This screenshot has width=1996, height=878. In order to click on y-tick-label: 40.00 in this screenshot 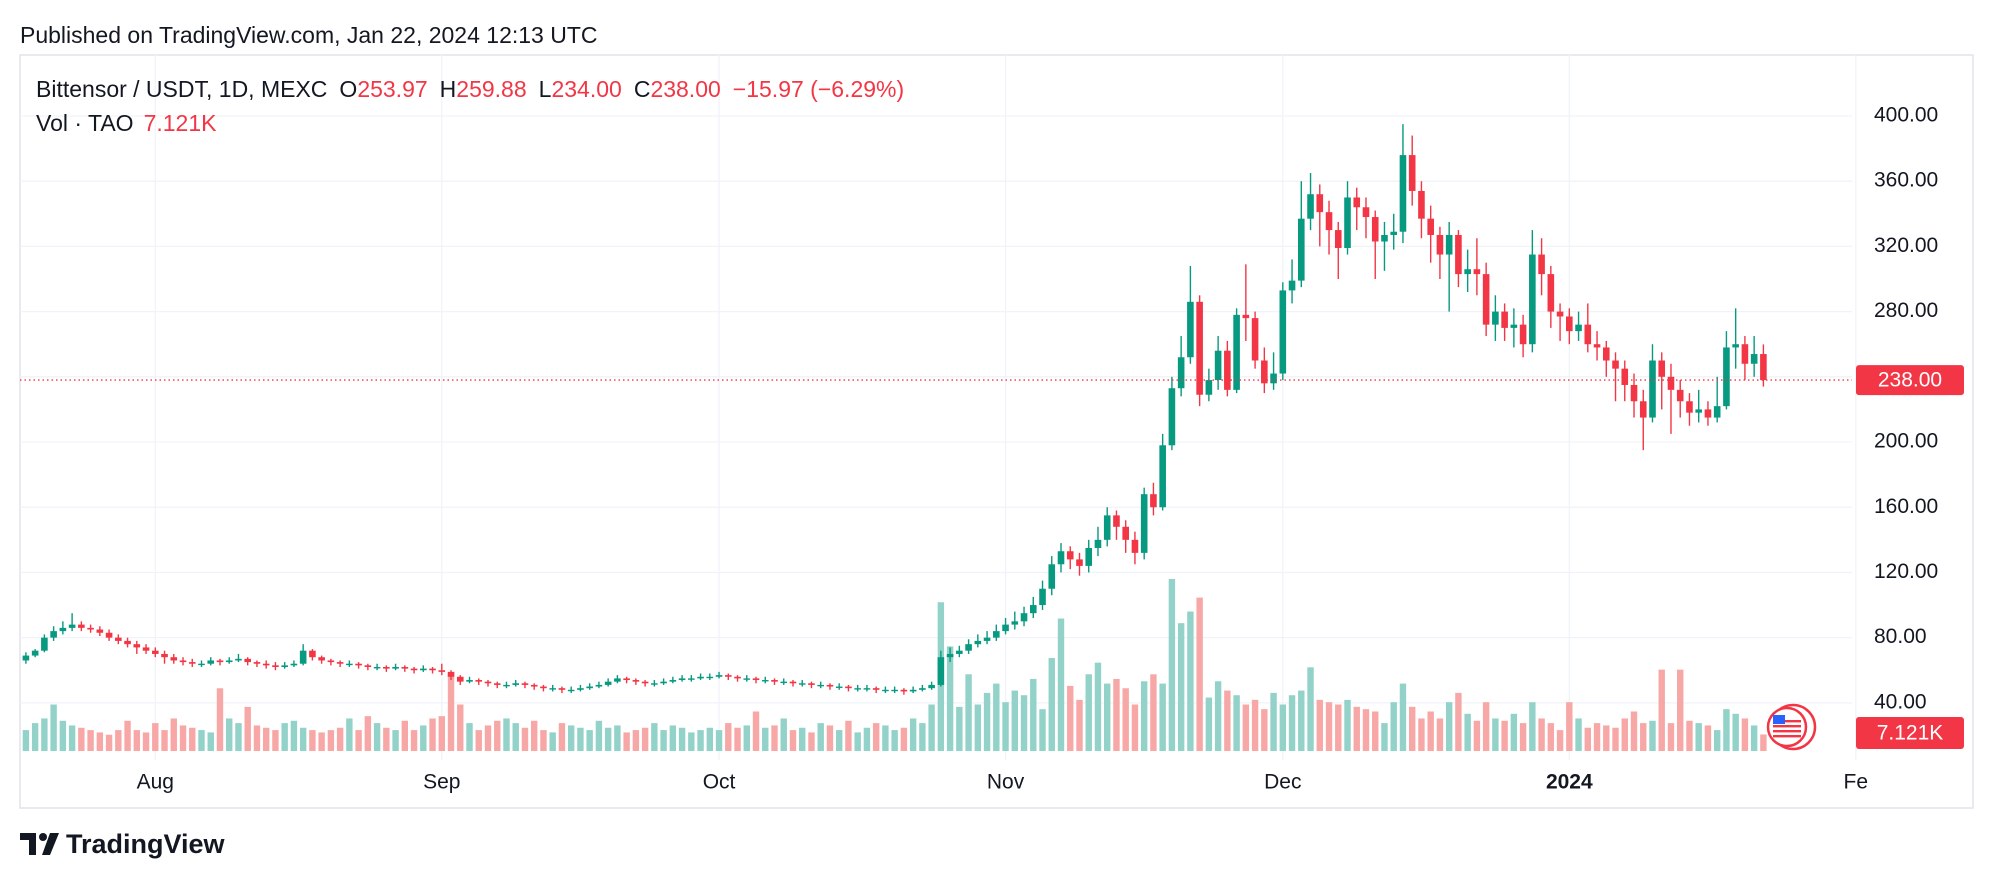, I will do `click(1900, 701)`.